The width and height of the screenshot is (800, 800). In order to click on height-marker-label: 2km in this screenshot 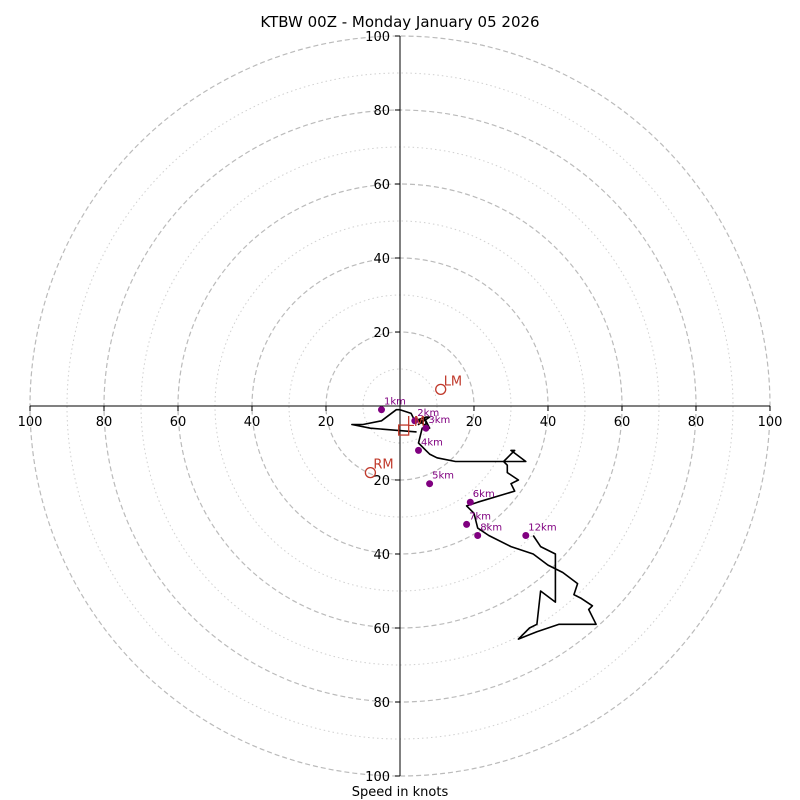, I will do `click(428, 413)`.